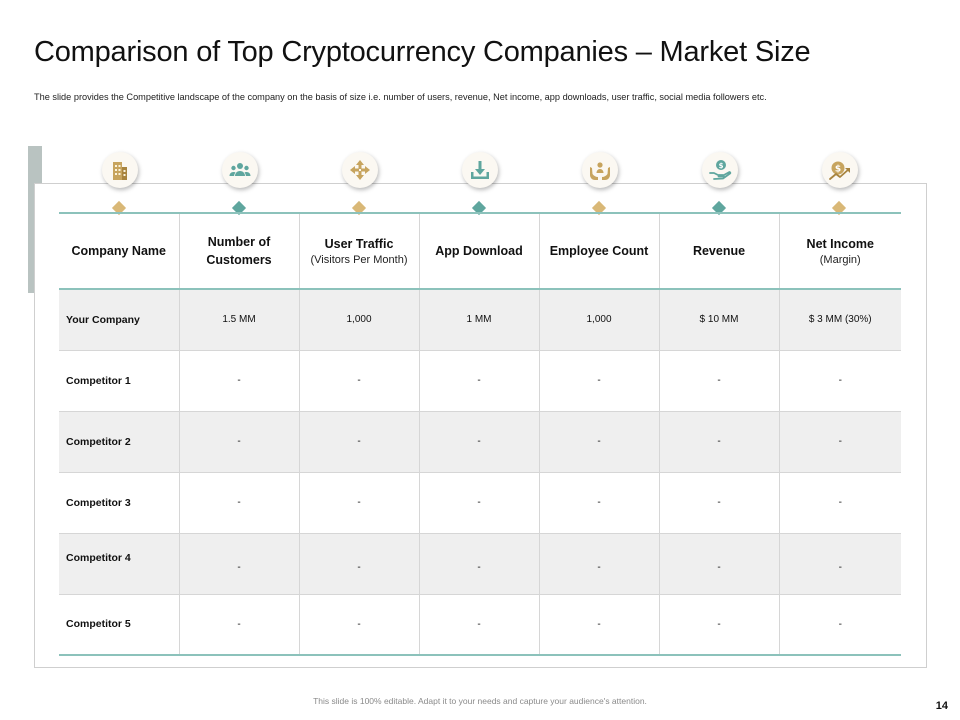  What do you see at coordinates (840, 251) in the screenshot?
I see `header-net-income: Net Income (Margin)` at bounding box center [840, 251].